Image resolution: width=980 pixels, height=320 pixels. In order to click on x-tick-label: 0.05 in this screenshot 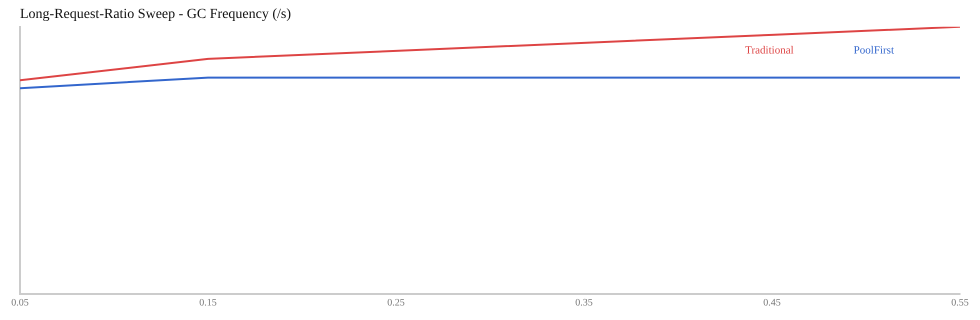, I will do `click(20, 303)`.